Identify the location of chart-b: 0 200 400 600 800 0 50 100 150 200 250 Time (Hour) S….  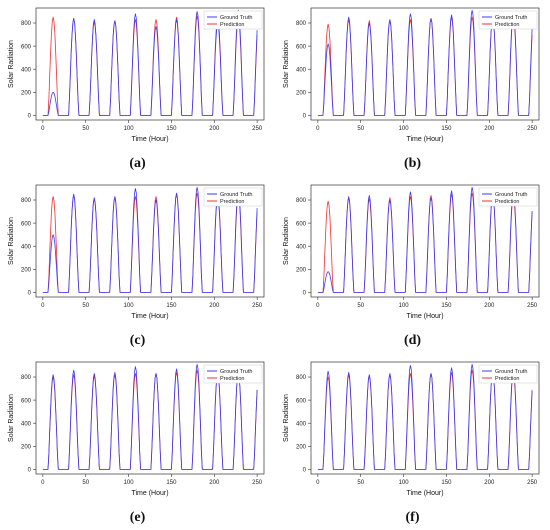
(411, 75).